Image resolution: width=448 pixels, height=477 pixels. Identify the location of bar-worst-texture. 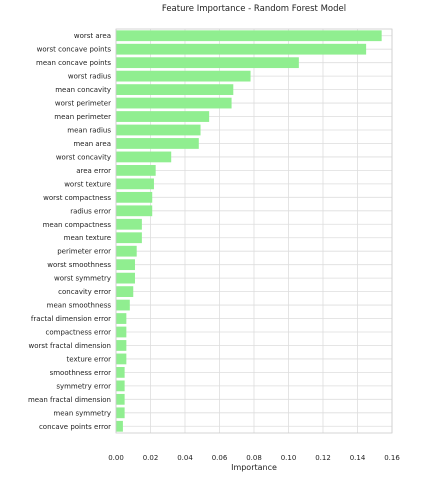
(135, 184).